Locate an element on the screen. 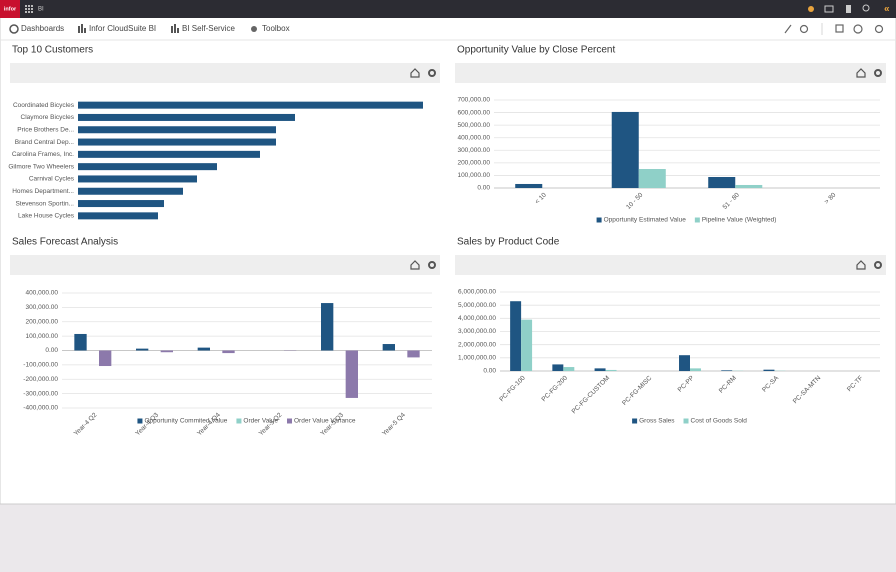 This screenshot has width=896, height=572. chart-title: Opportunity Value by Close Percent is located at coordinates (536, 50).